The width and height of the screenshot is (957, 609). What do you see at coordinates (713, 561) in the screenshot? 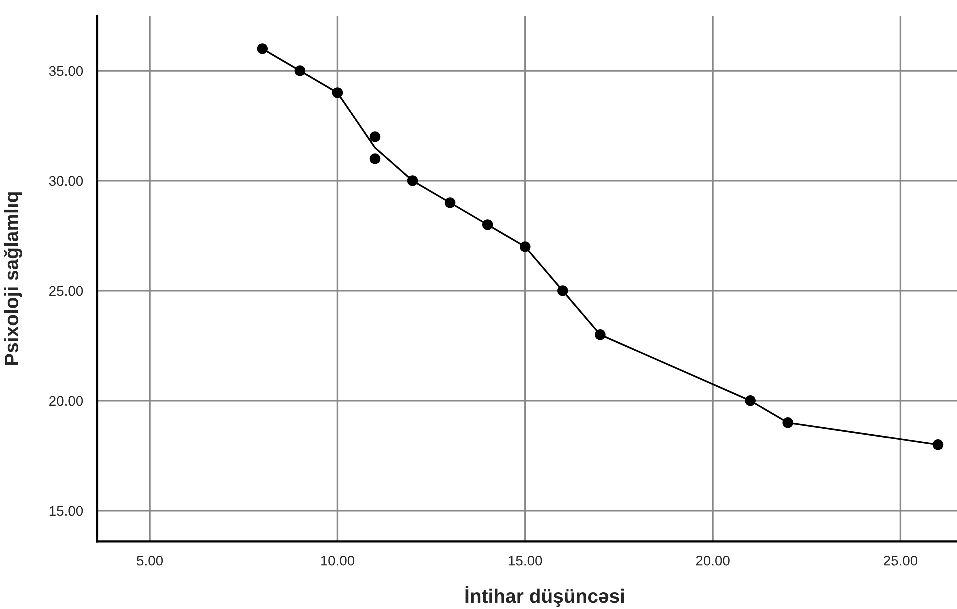
I see `x-tick-label: 20.00` at bounding box center [713, 561].